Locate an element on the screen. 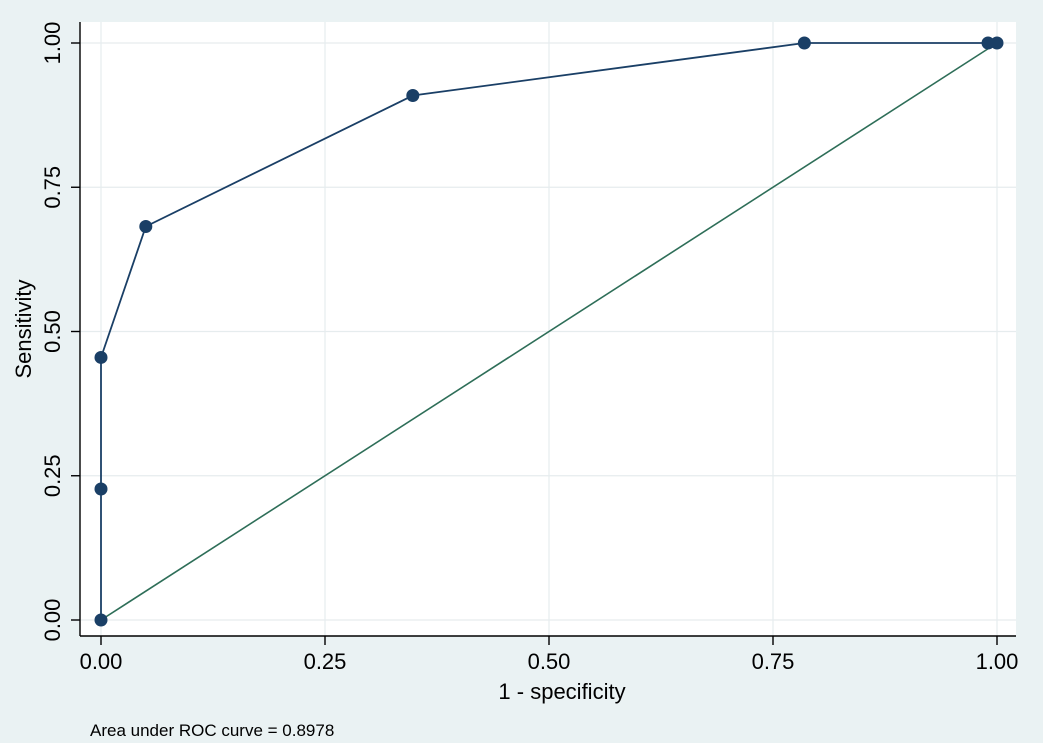  x-tick-label-3: 0.75 is located at coordinates (773, 661).